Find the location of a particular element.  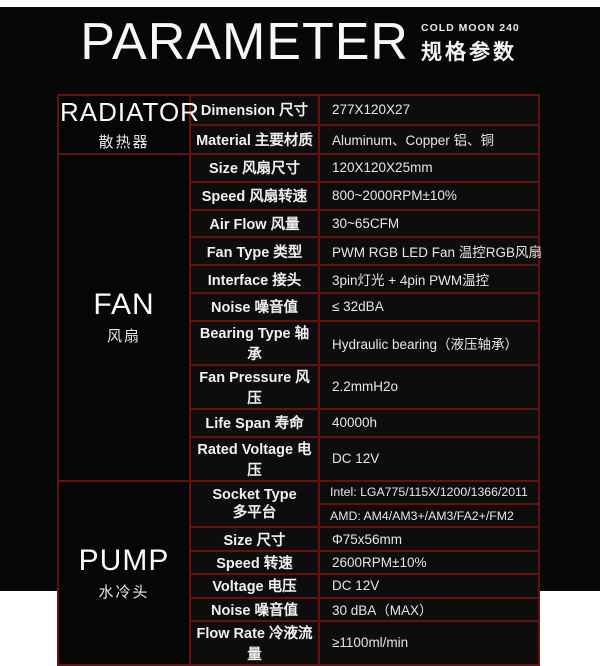

table-row: Voltage 电压 DC 12V is located at coordinates (299, 586).